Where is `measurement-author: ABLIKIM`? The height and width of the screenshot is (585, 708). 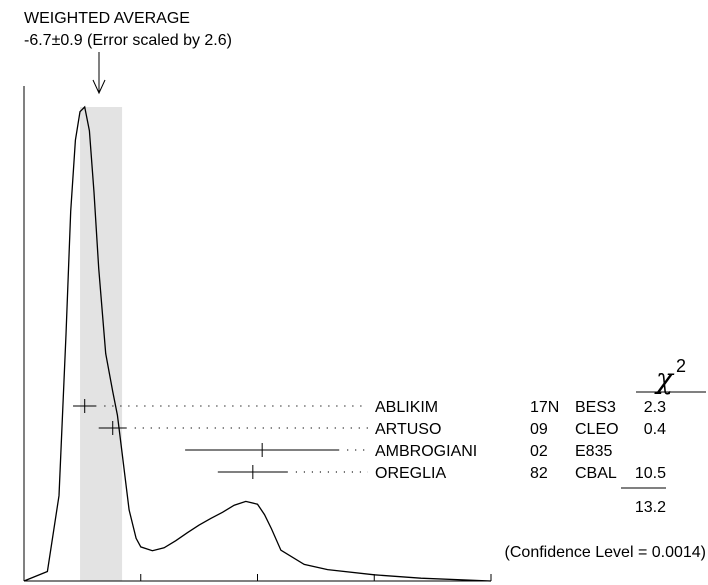
measurement-author: ABLIKIM is located at coordinates (406, 407).